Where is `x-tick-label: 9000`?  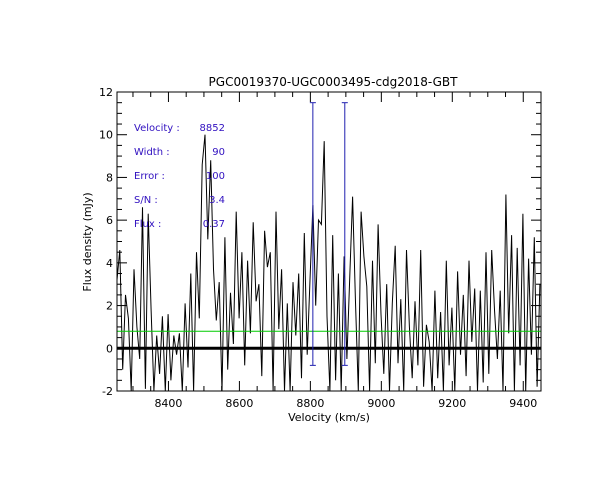 x-tick-label: 9000 is located at coordinates (381, 403).